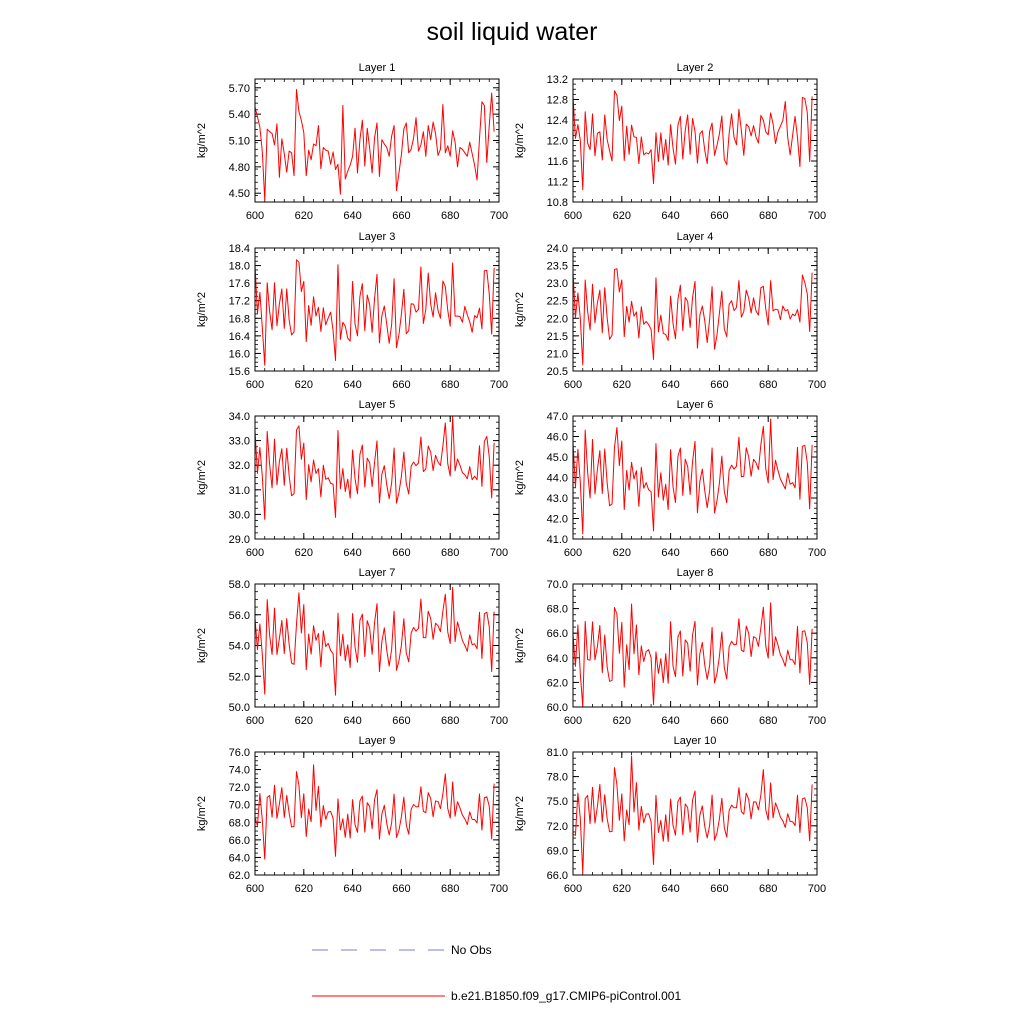 The width and height of the screenshot is (1024, 1024). I want to click on y-tick-label: 17.2, so click(239, 302).